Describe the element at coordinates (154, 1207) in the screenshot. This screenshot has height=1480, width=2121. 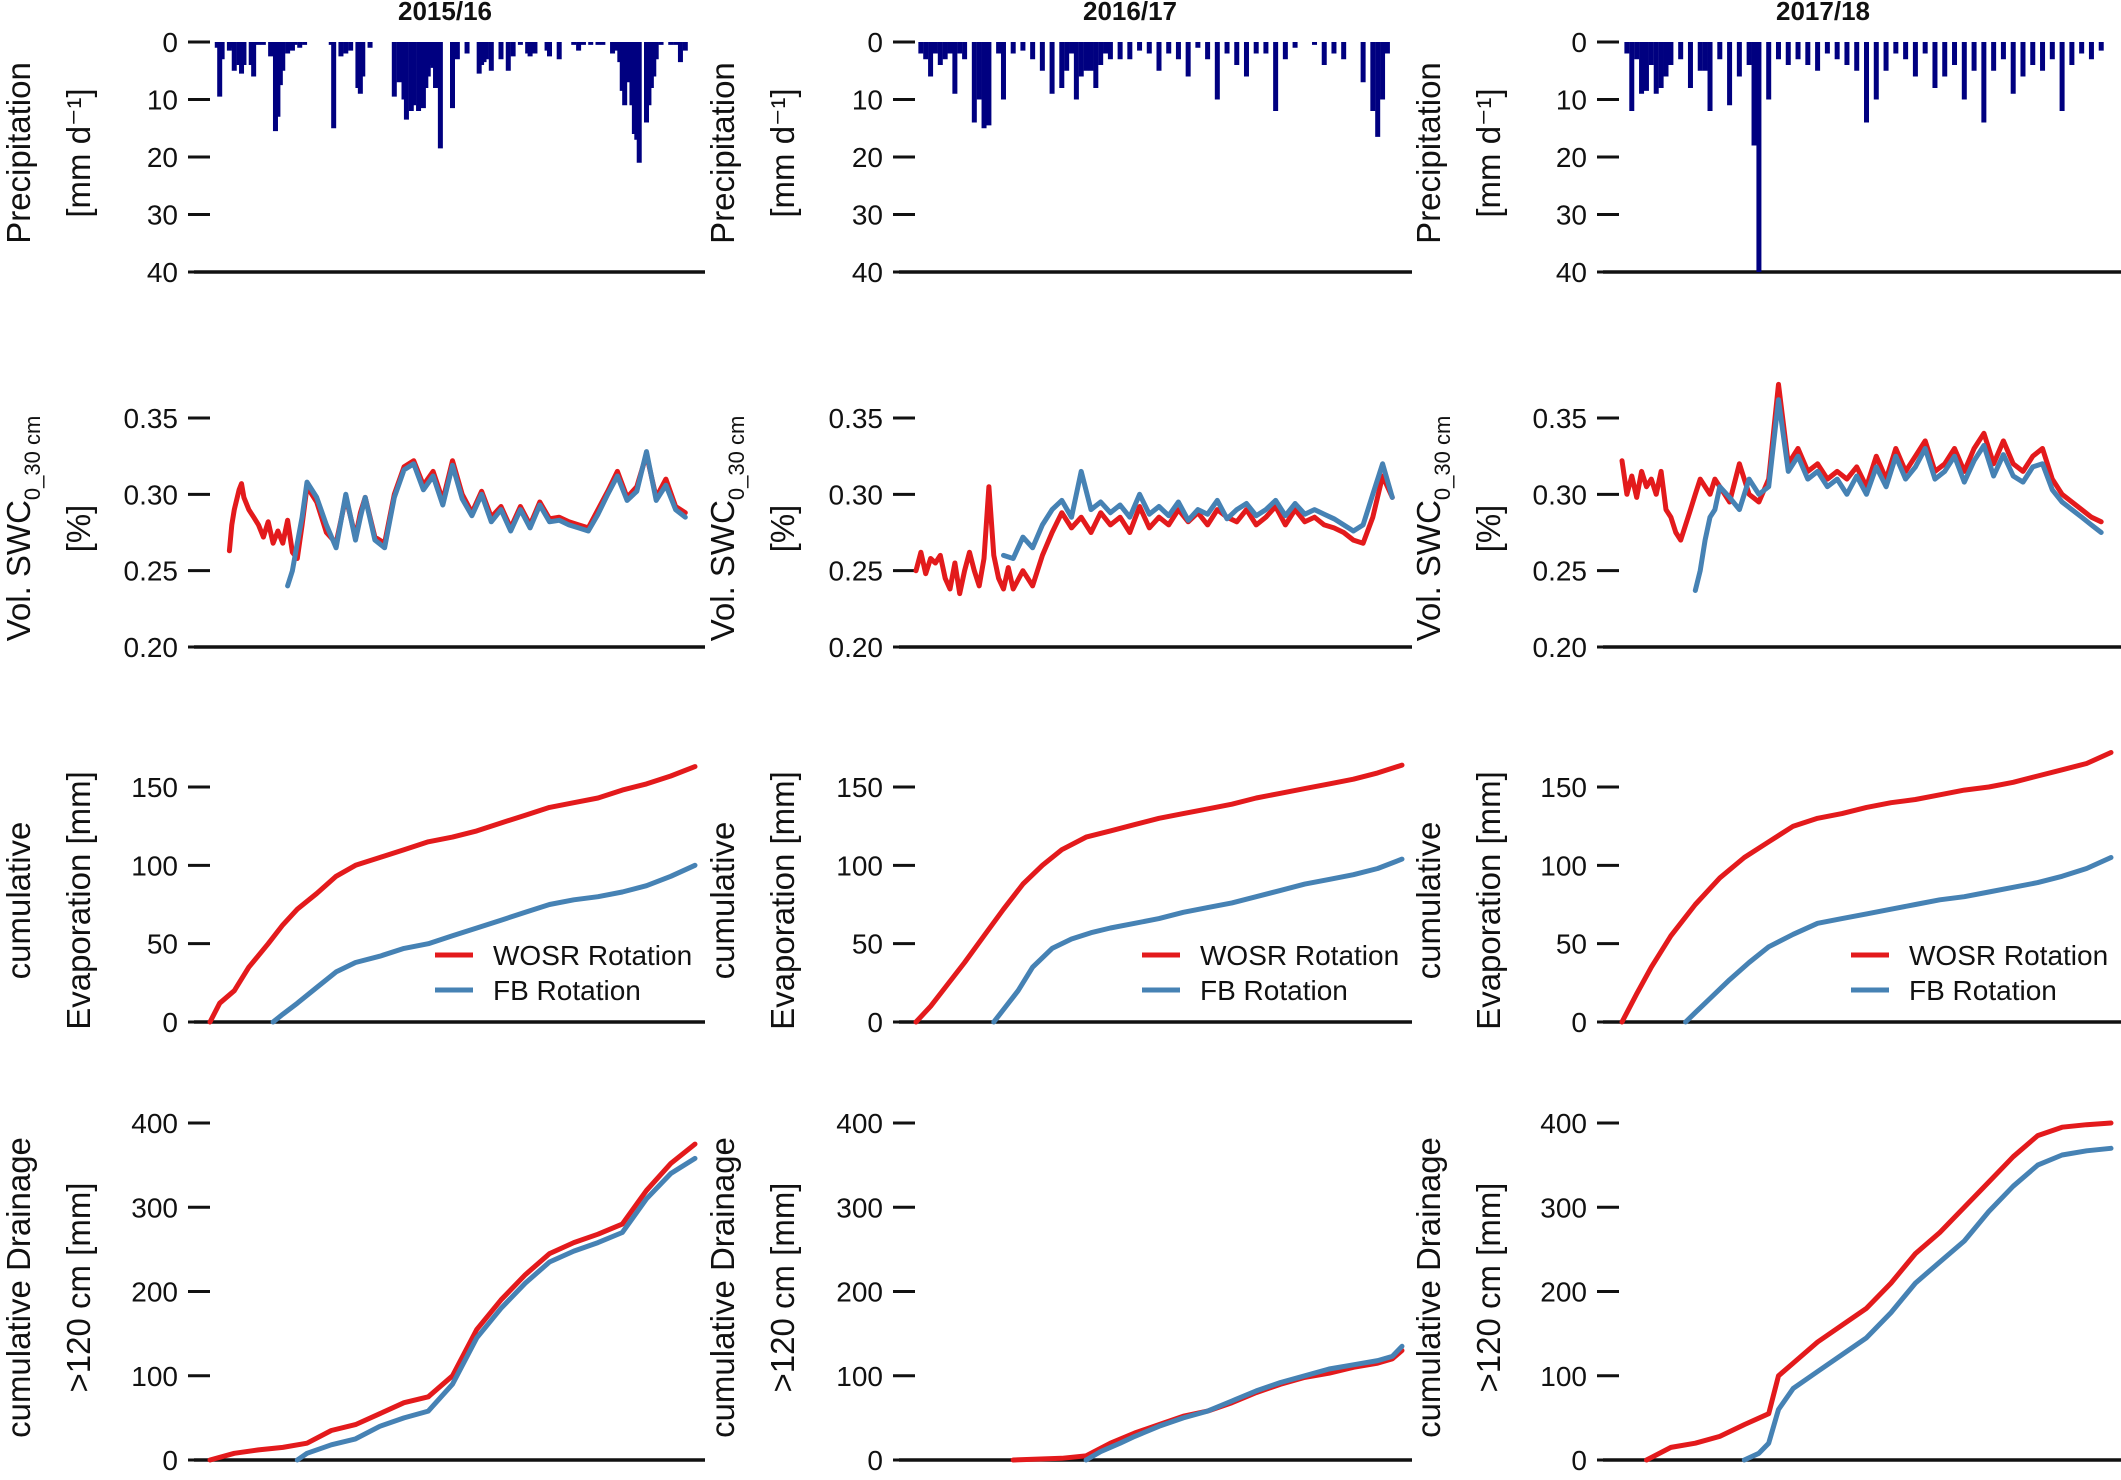
I see `y-tick-label: 300` at that location.